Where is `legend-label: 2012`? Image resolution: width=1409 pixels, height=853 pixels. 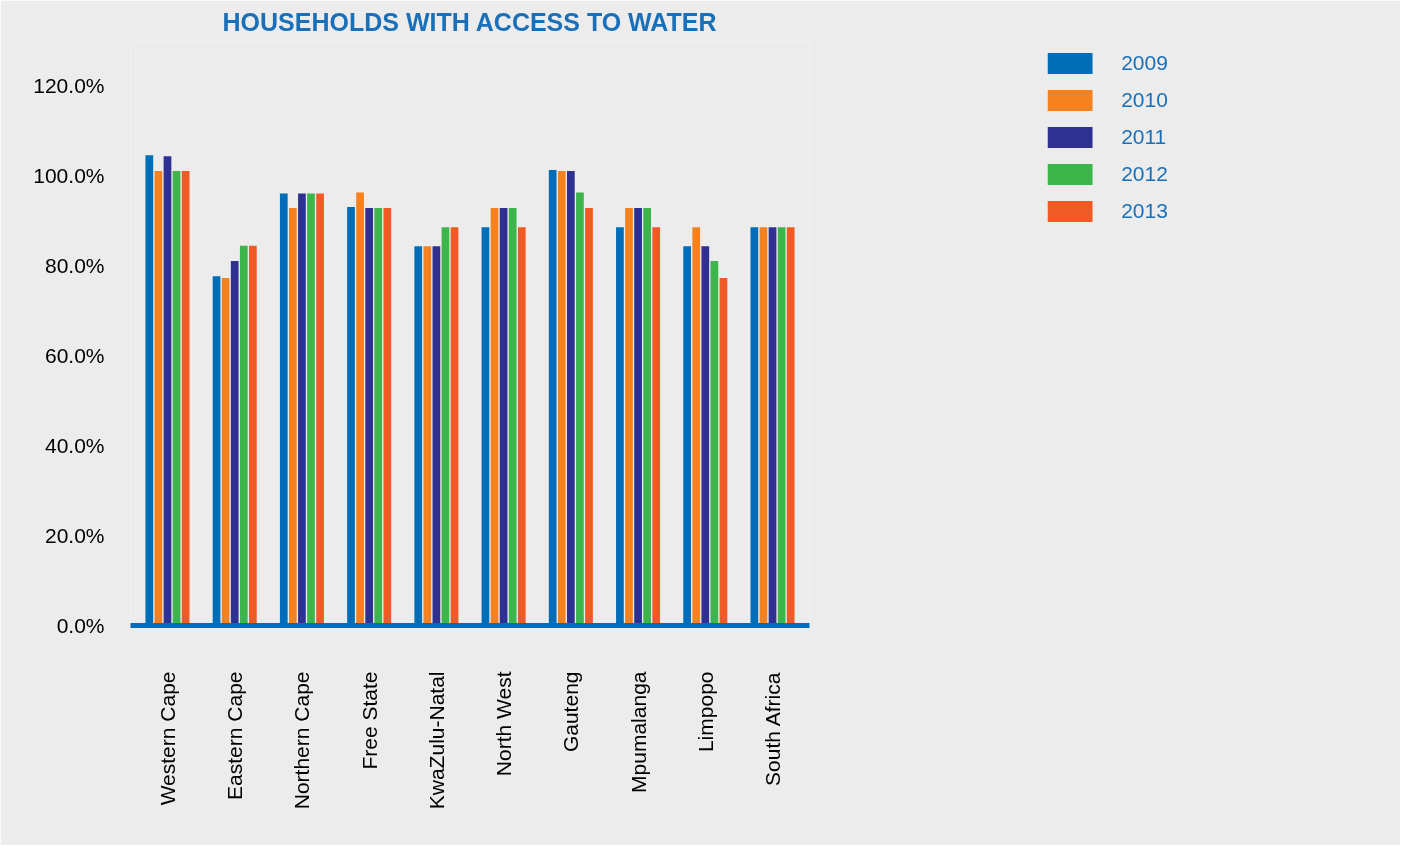
legend-label: 2012 is located at coordinates (1144, 174).